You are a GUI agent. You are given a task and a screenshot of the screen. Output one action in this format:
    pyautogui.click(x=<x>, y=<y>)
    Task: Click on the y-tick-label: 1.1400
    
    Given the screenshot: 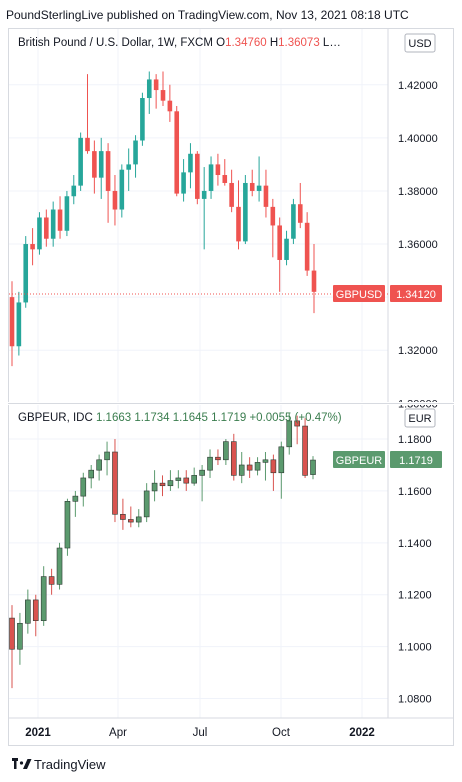 What is the action you would take?
    pyautogui.click(x=415, y=544)
    